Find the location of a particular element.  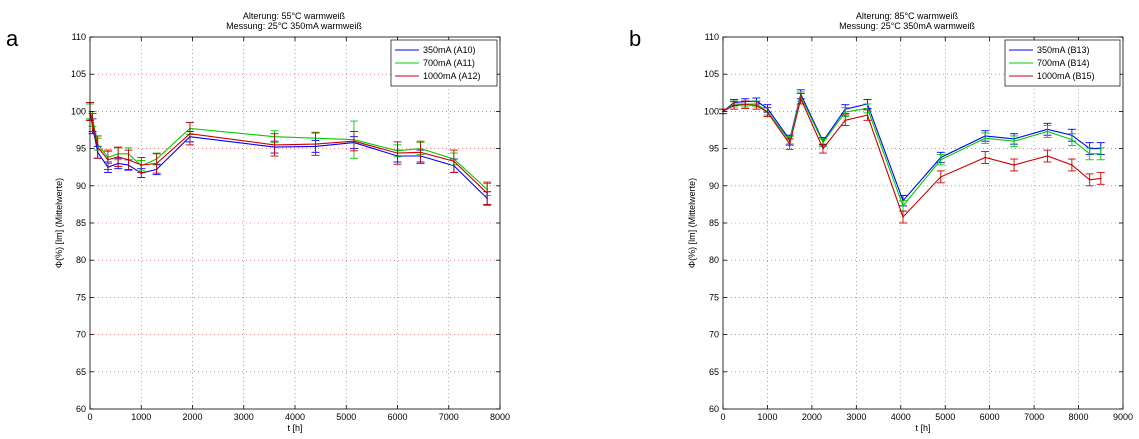

chart-title: Alterung: 55°C warmweiß is located at coordinates (294, 16).